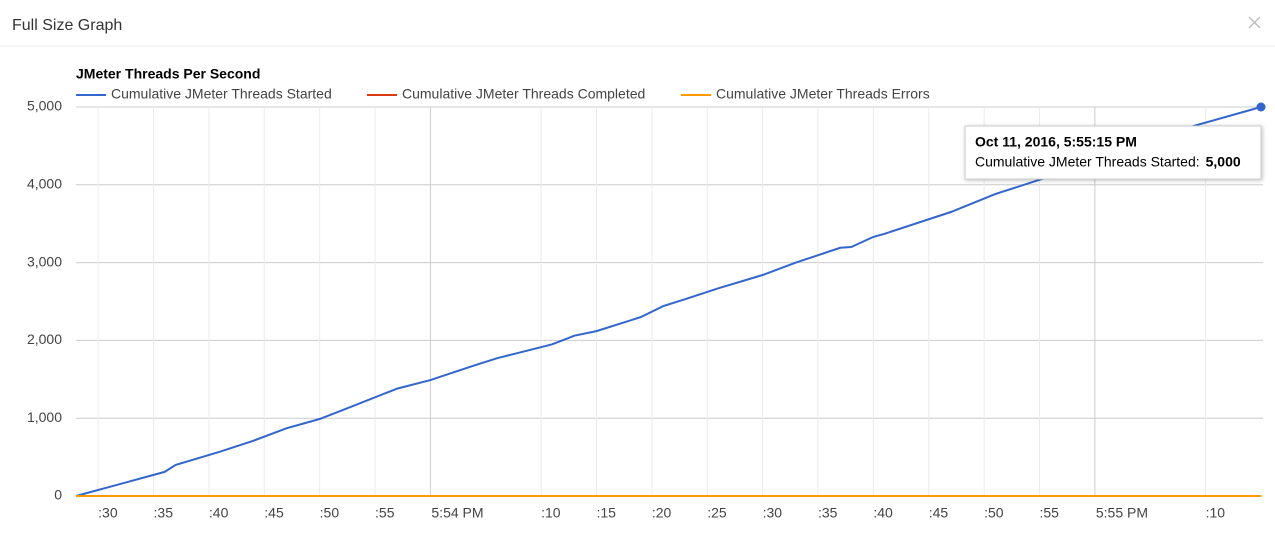  What do you see at coordinates (44, 261) in the screenshot?
I see `y-tick-label: 3,000` at bounding box center [44, 261].